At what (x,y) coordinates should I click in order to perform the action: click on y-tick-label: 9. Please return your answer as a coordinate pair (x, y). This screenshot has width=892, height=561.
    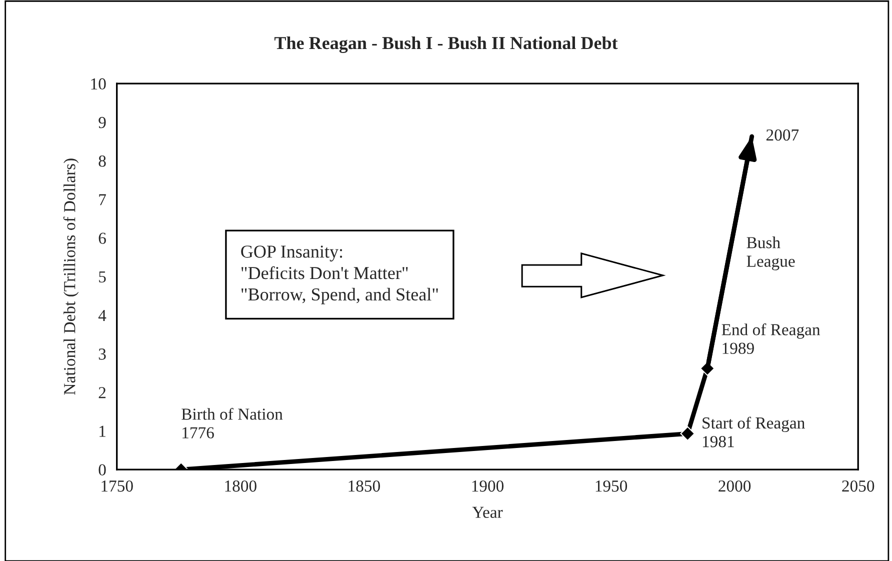
    Looking at the image, I should click on (102, 122).